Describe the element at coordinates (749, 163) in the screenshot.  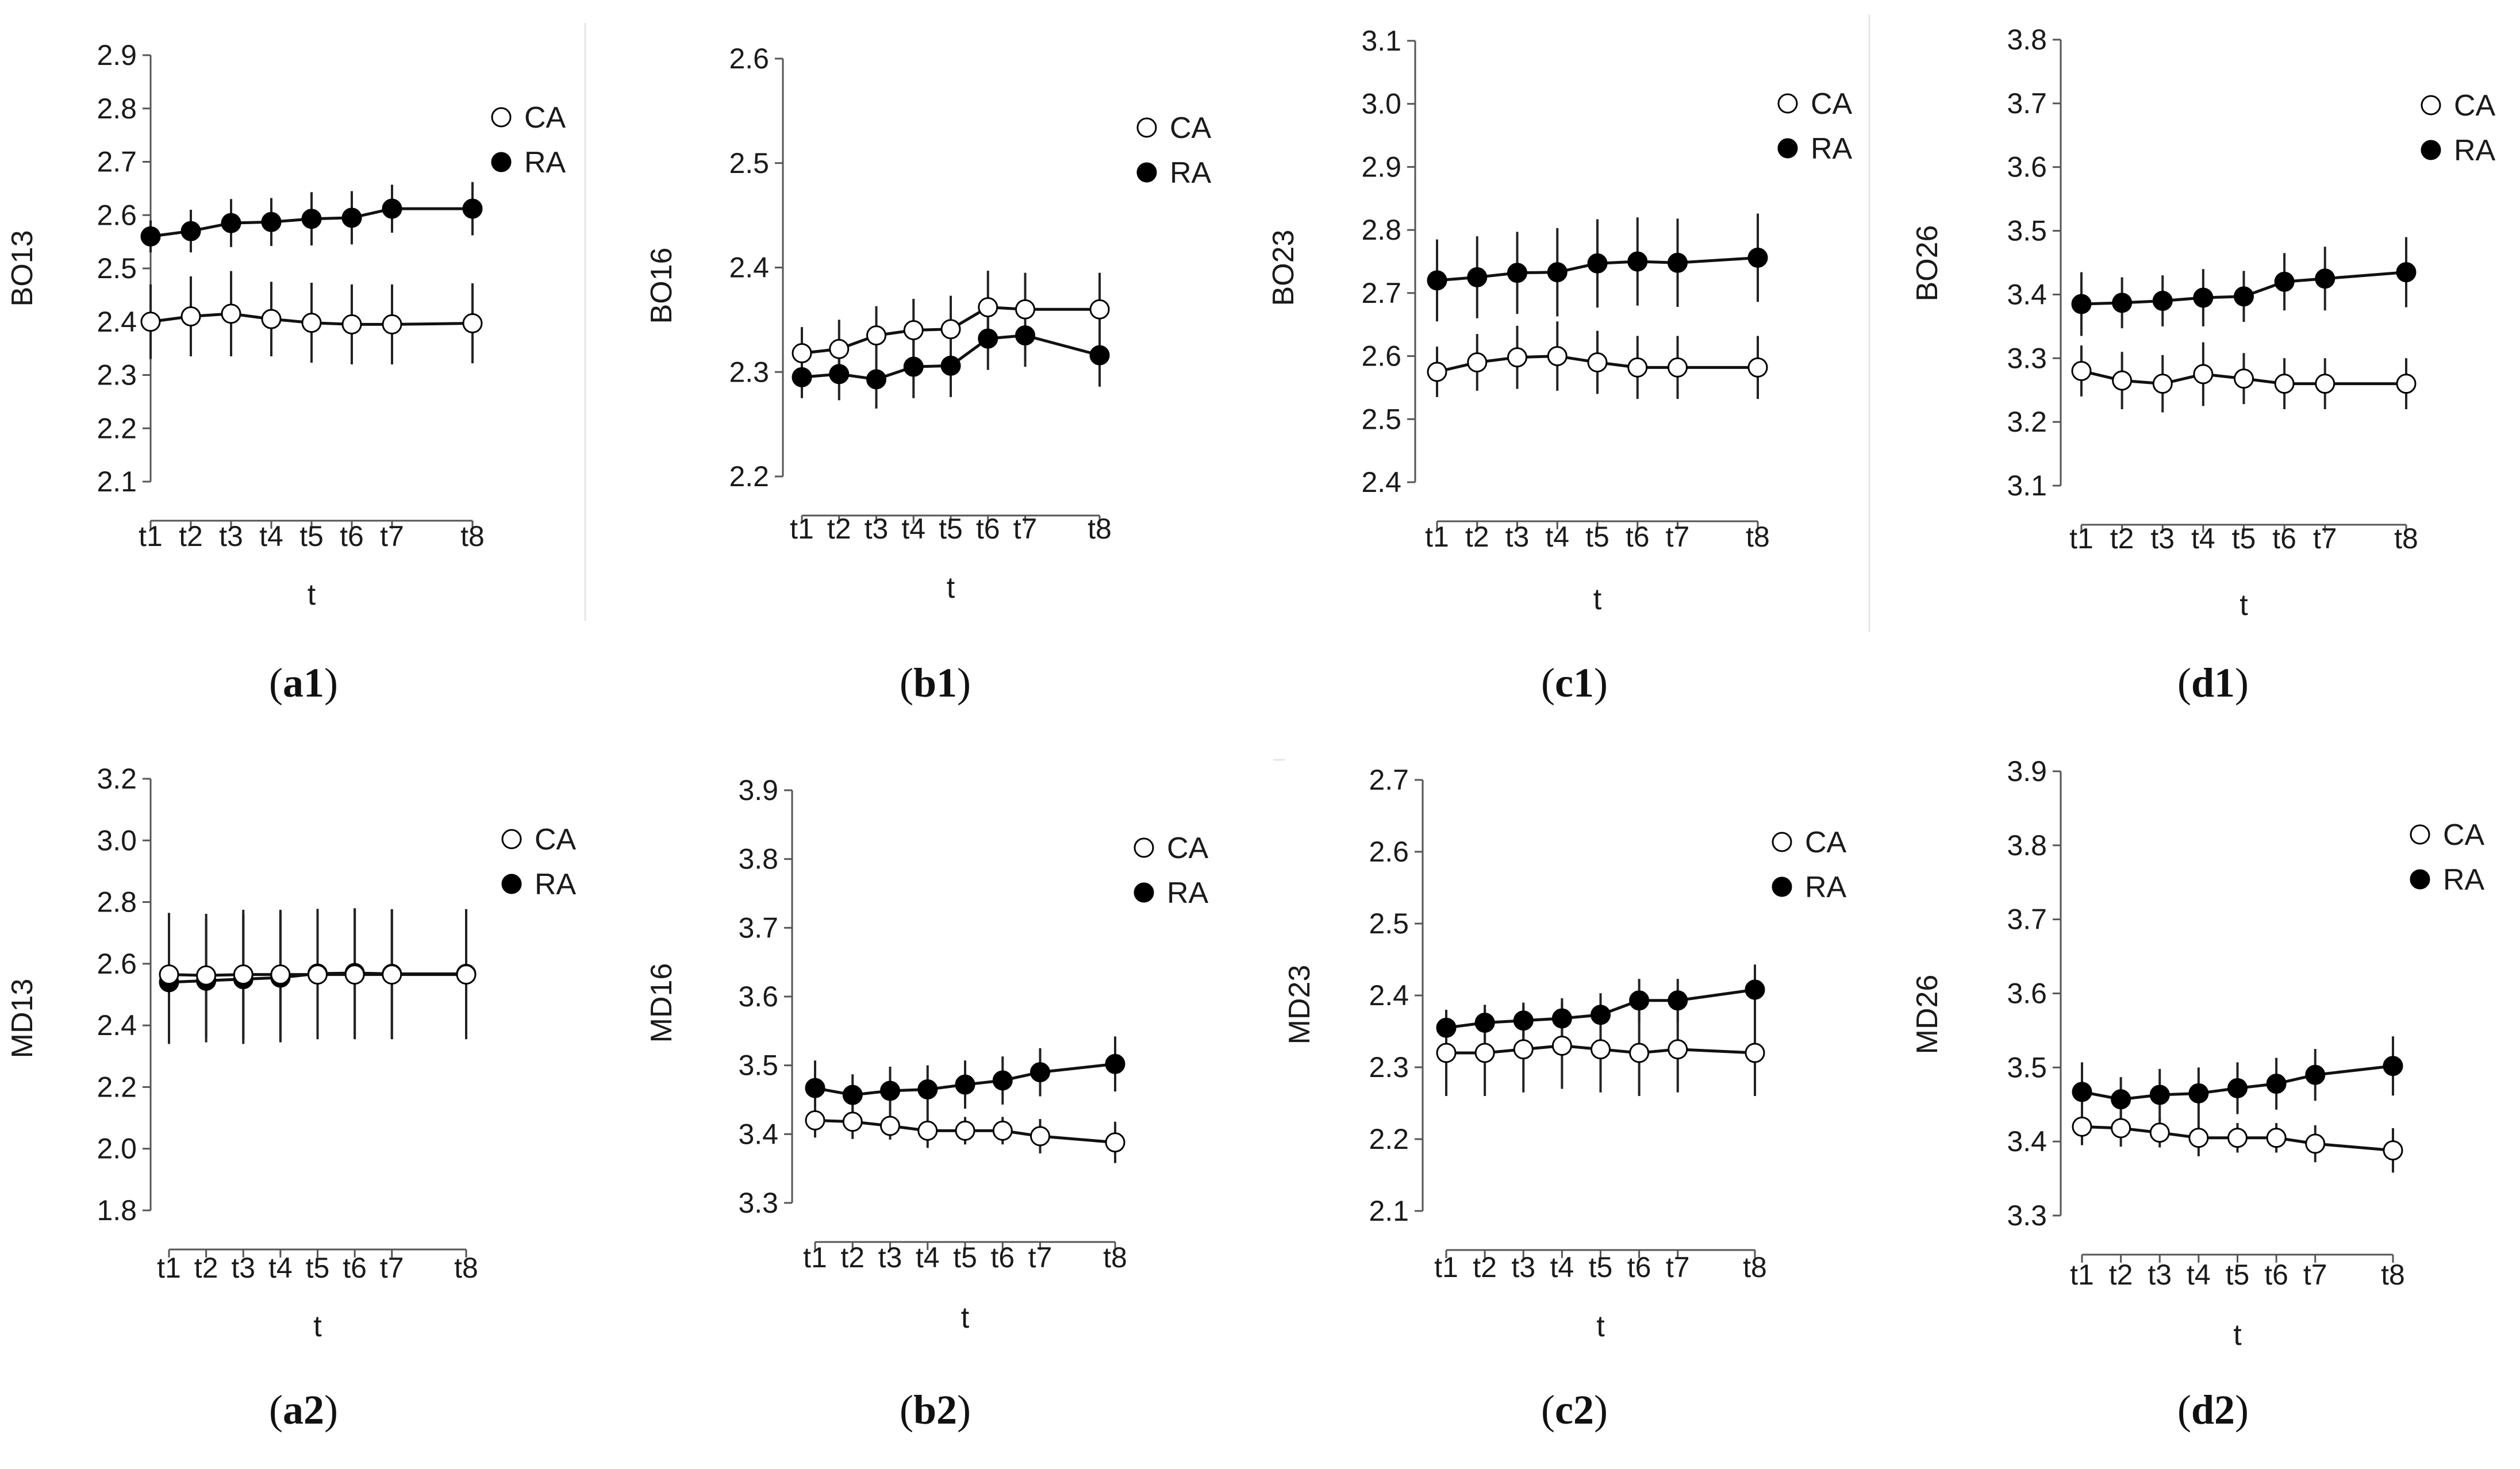
I see `y-tick-label: 2.5` at that location.